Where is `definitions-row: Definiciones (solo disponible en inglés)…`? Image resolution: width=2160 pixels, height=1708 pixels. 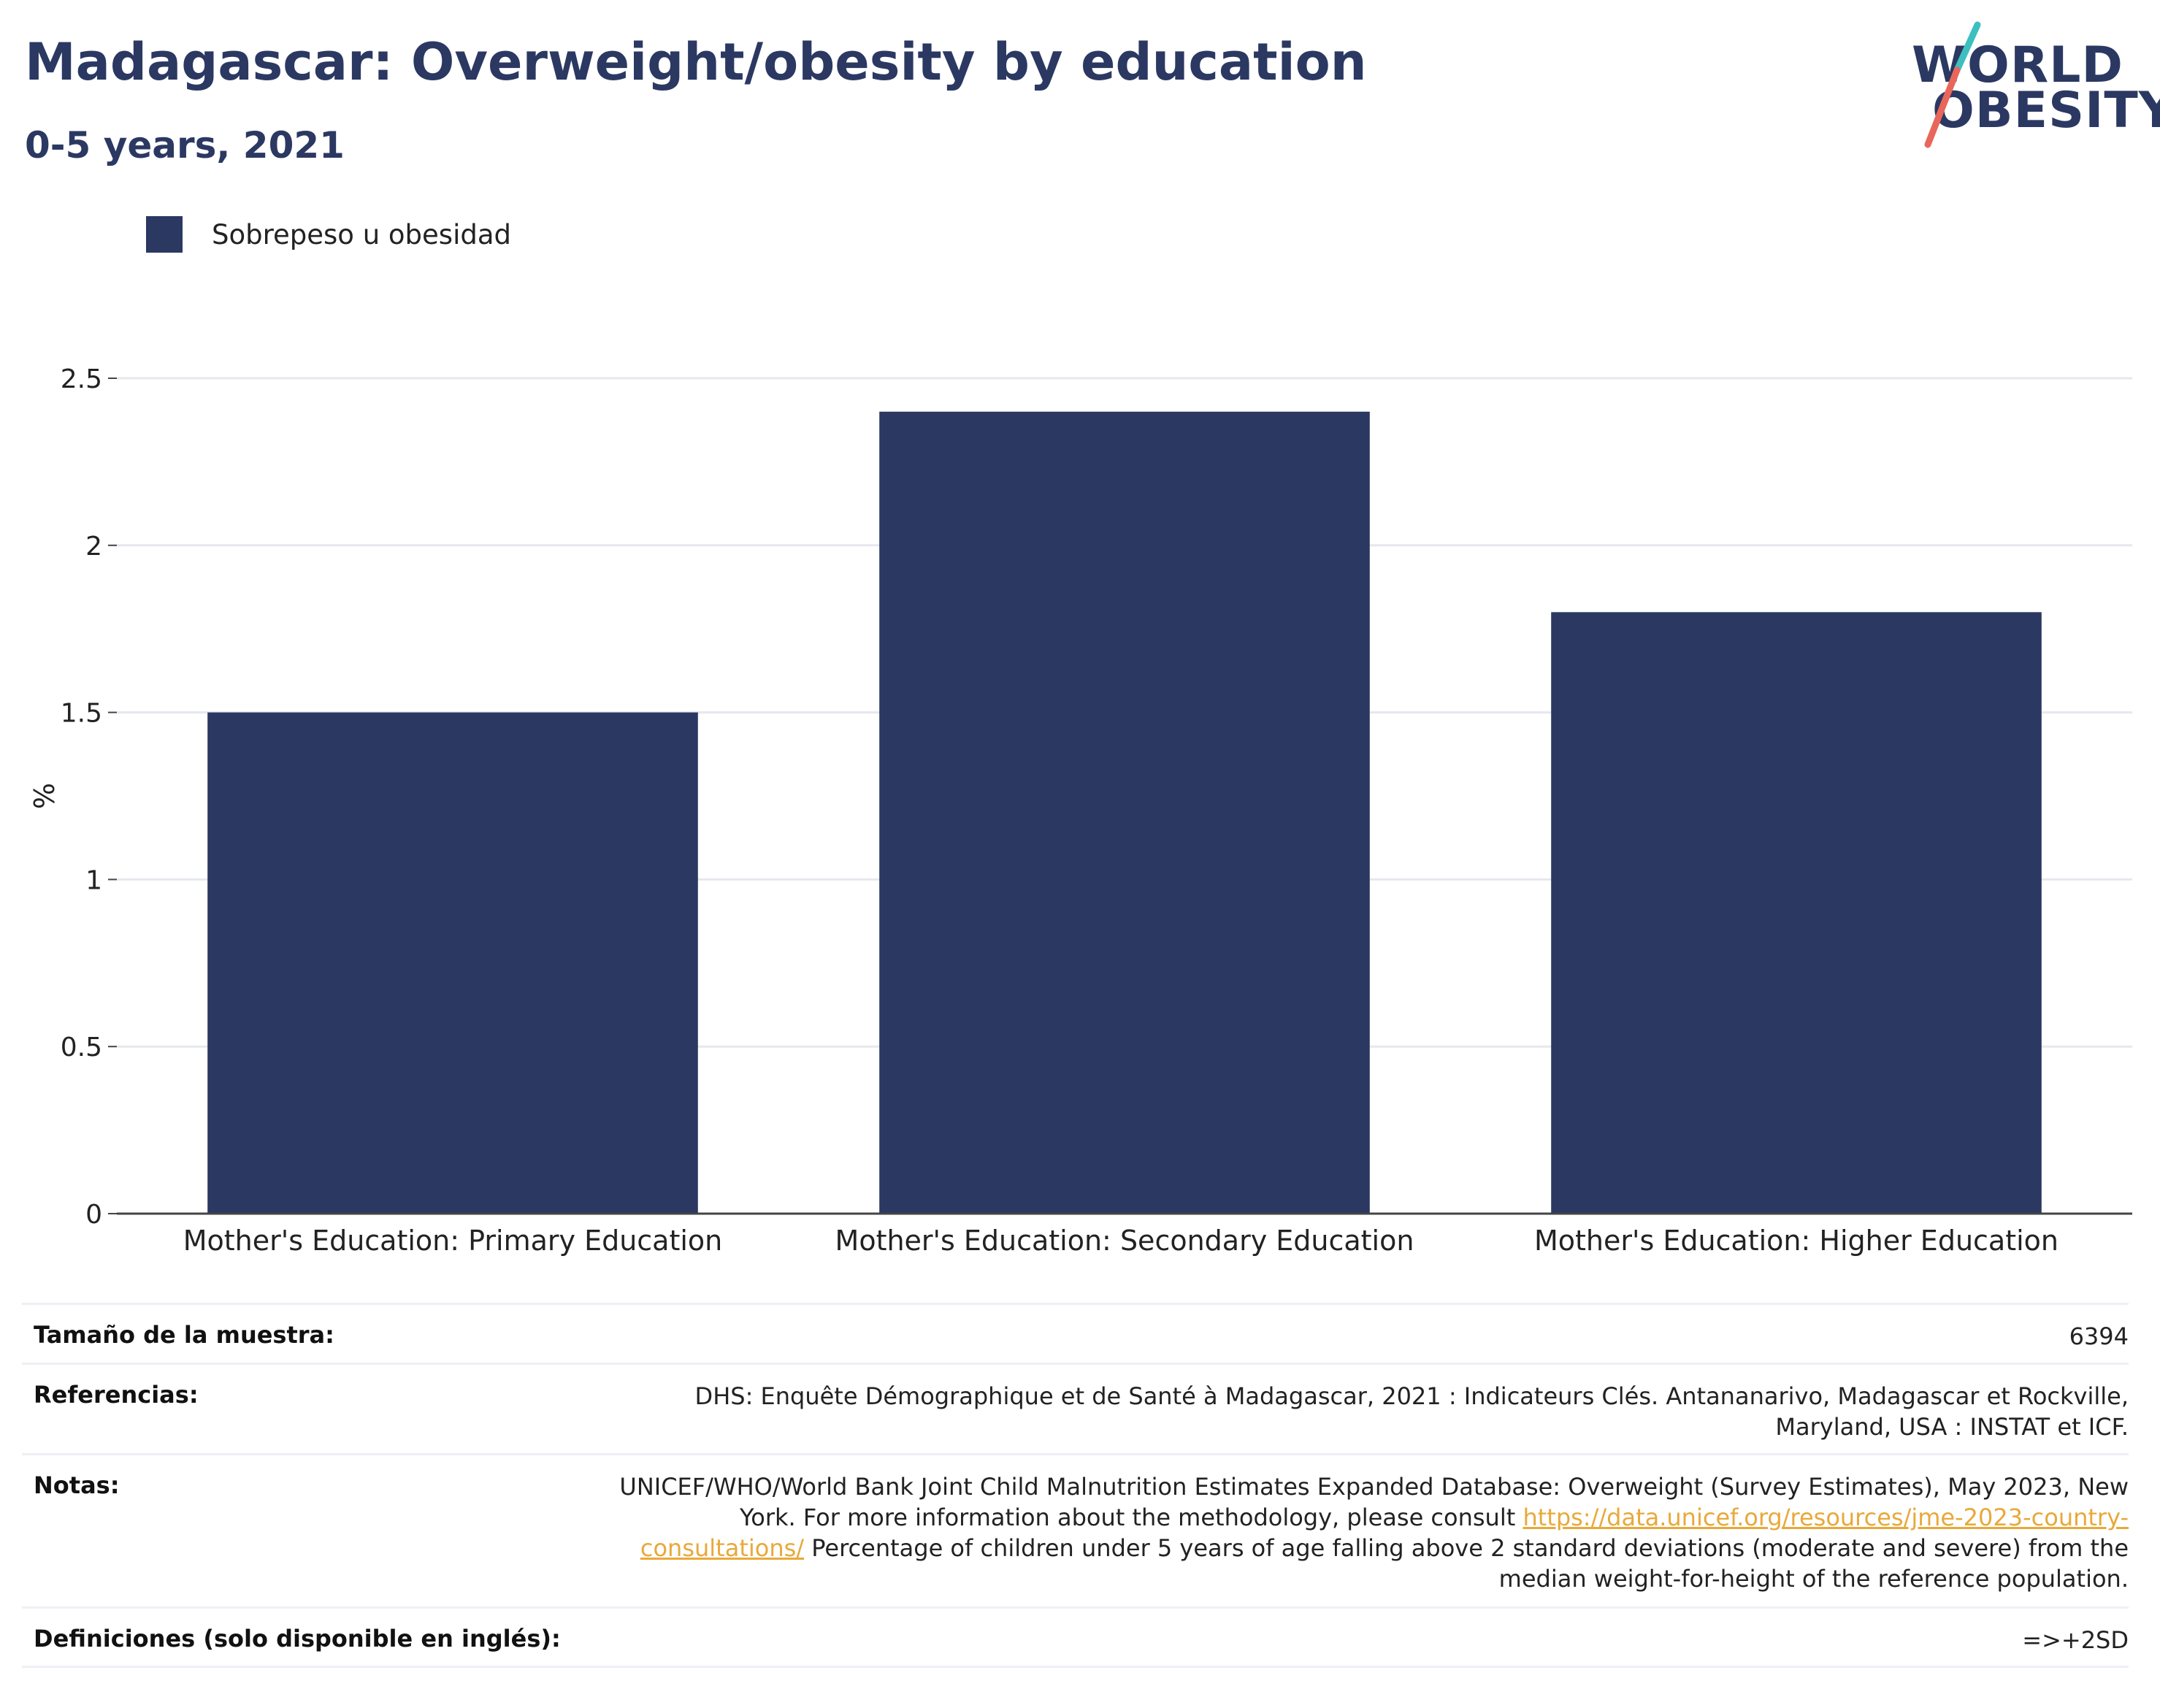
definitions-row: Definiciones (solo disponible en inglés)… is located at coordinates (1075, 1637).